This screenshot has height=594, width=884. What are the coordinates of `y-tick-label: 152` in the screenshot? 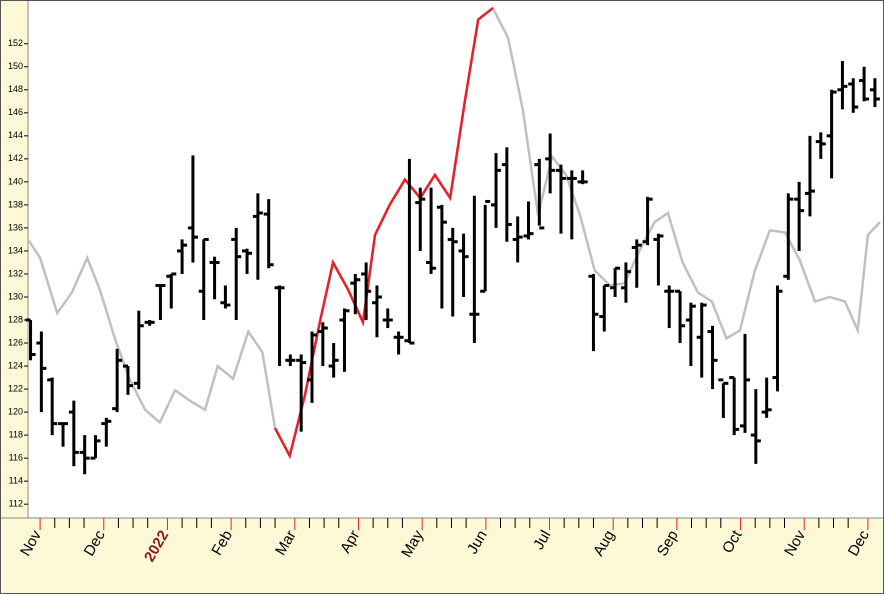 It's located at (15, 43).